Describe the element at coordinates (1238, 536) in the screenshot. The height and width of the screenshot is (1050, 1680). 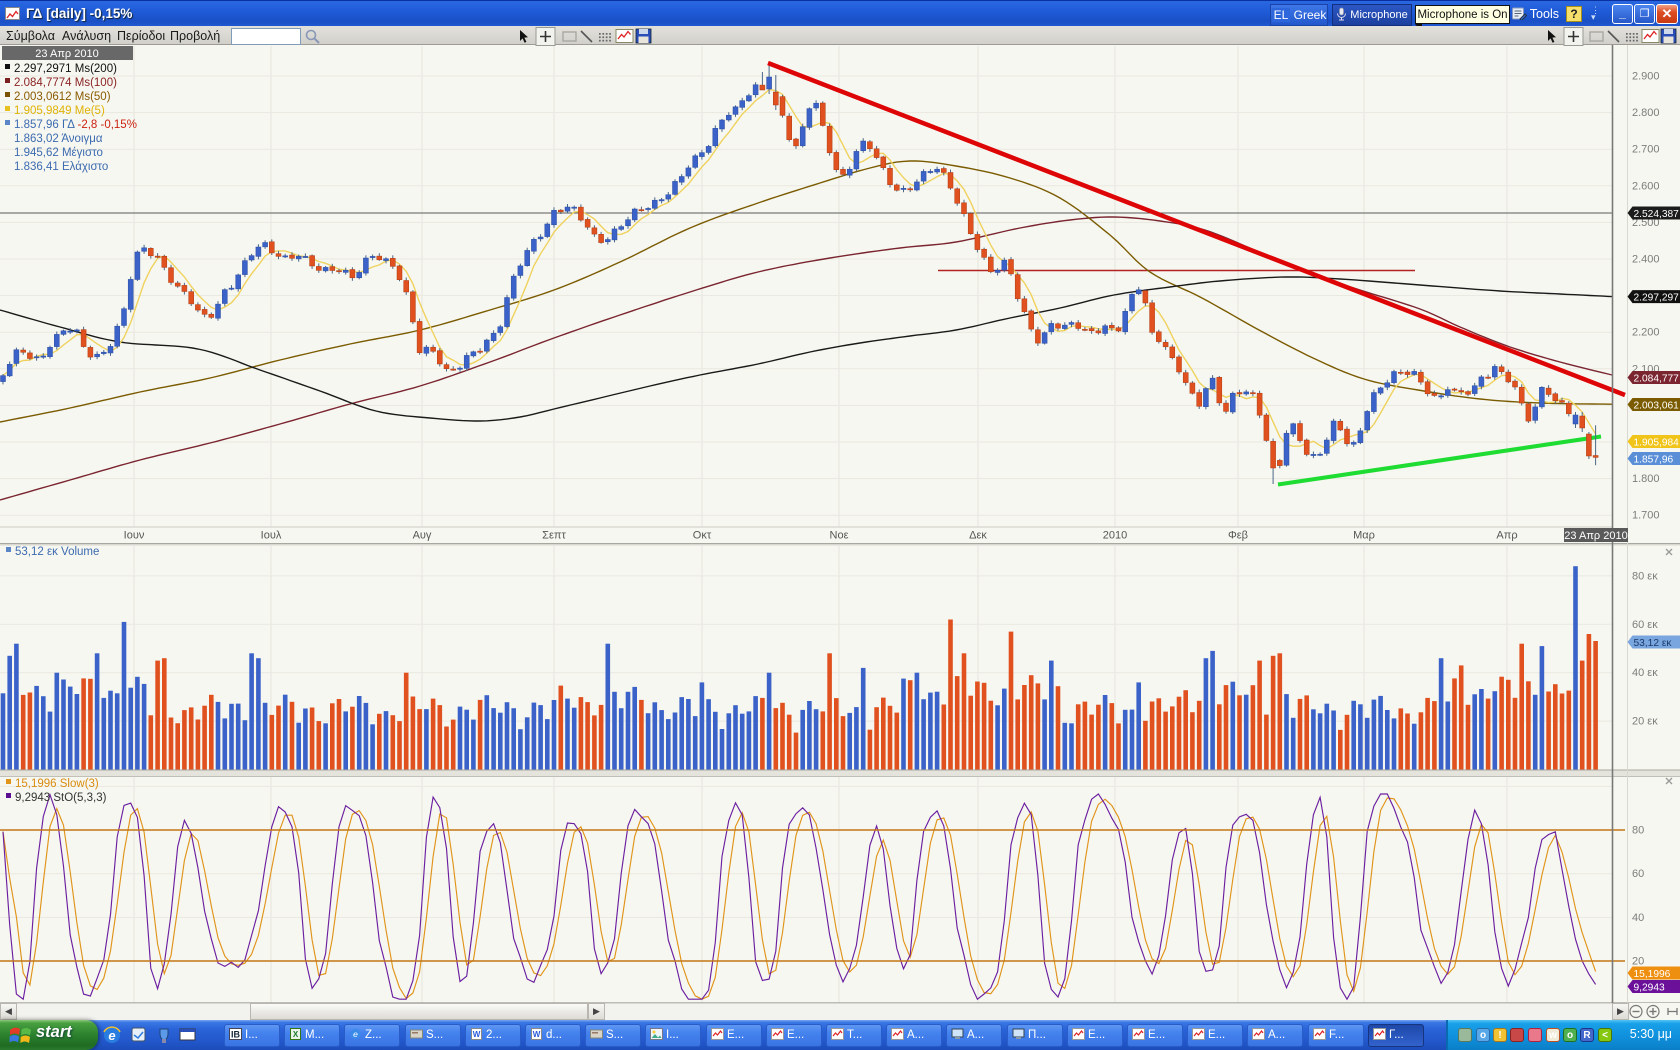
I see `svg-text: Φεβ` at that location.